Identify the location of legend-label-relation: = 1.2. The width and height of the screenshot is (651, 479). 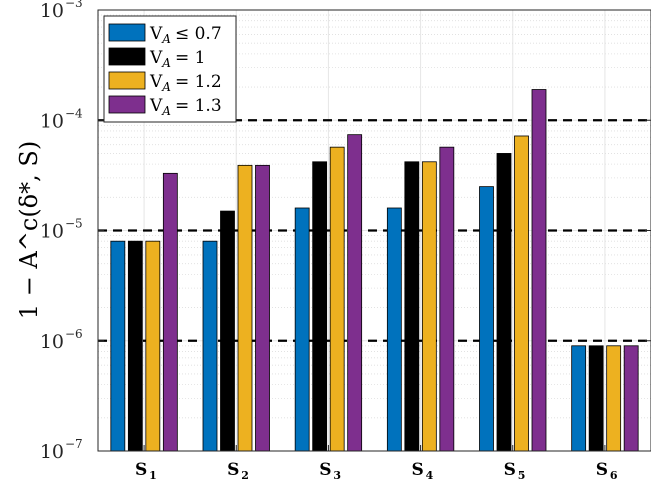
(198, 82).